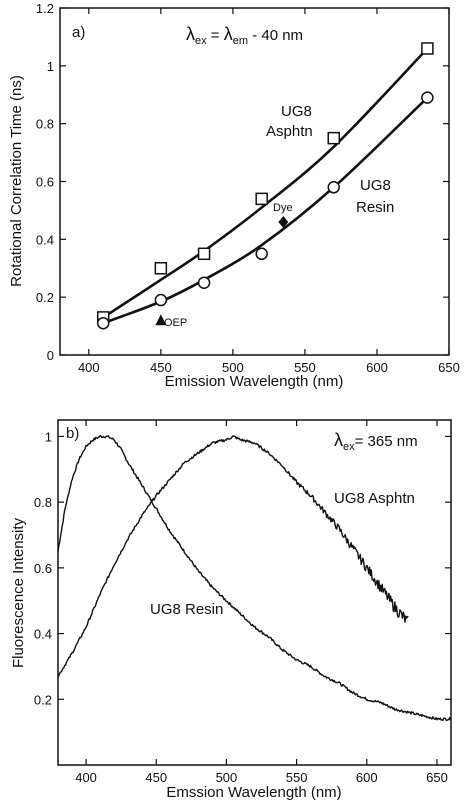  What do you see at coordinates (45, 8) in the screenshot?
I see `y-tick-label: 1.2` at bounding box center [45, 8].